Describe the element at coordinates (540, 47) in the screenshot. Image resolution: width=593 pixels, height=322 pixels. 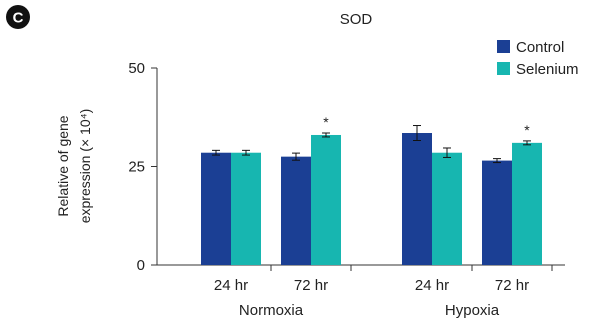
I see `legend-label: Control` at that location.